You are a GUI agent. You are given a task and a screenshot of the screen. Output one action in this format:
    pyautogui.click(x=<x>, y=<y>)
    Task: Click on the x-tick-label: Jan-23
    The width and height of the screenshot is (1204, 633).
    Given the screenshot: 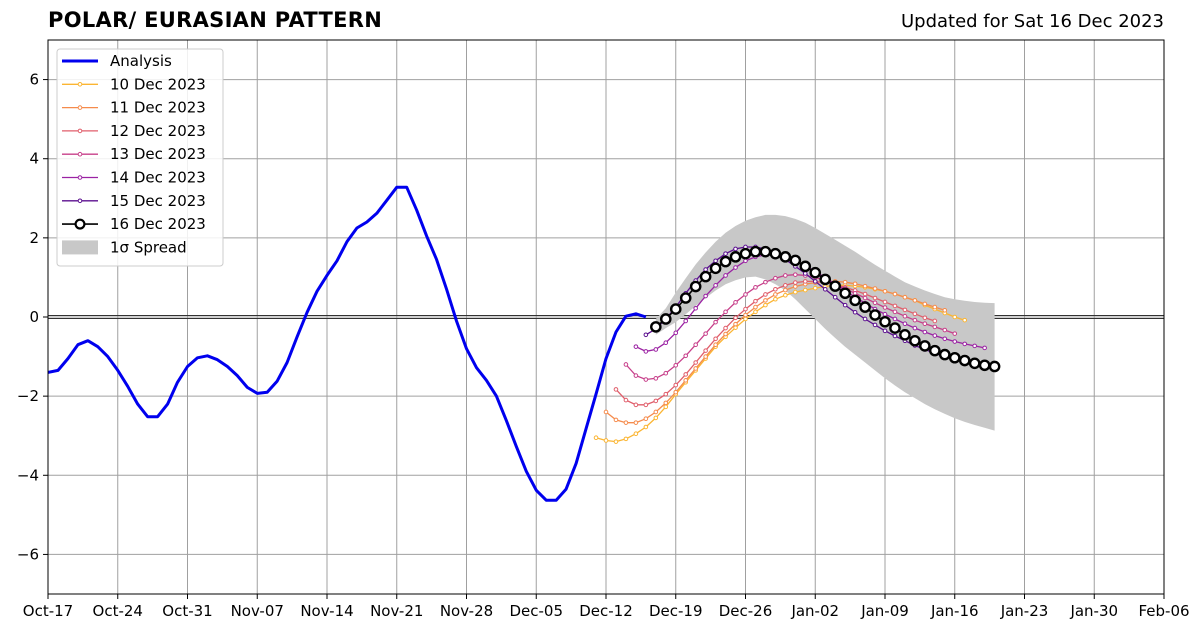 What is the action you would take?
    pyautogui.click(x=1024, y=611)
    